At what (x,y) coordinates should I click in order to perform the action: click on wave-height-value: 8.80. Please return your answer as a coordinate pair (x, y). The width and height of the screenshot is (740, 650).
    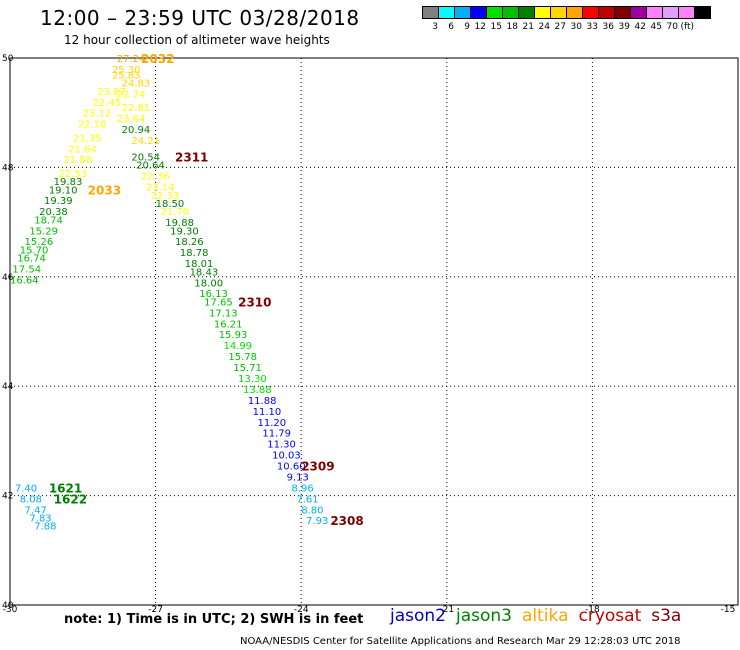
    Looking at the image, I should click on (312, 510).